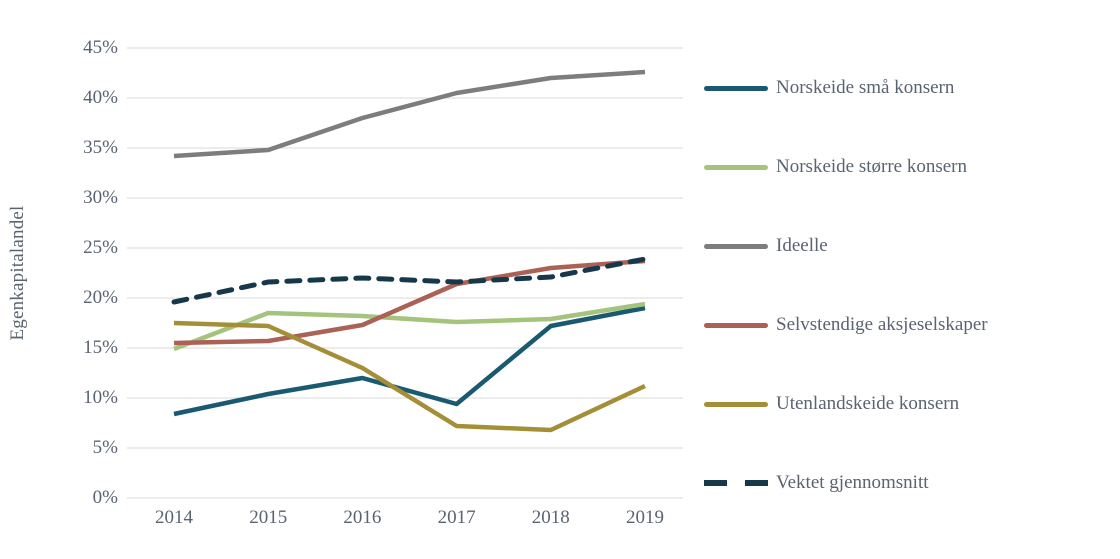  I want to click on legend-swatch-ideelle, so click(736, 246).